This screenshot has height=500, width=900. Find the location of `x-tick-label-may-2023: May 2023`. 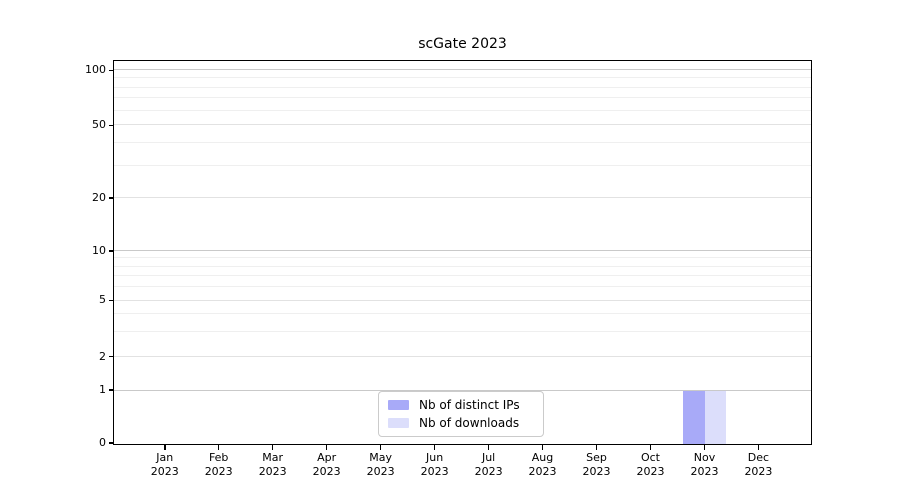

x-tick-label-may-2023: May 2023 is located at coordinates (380, 464).